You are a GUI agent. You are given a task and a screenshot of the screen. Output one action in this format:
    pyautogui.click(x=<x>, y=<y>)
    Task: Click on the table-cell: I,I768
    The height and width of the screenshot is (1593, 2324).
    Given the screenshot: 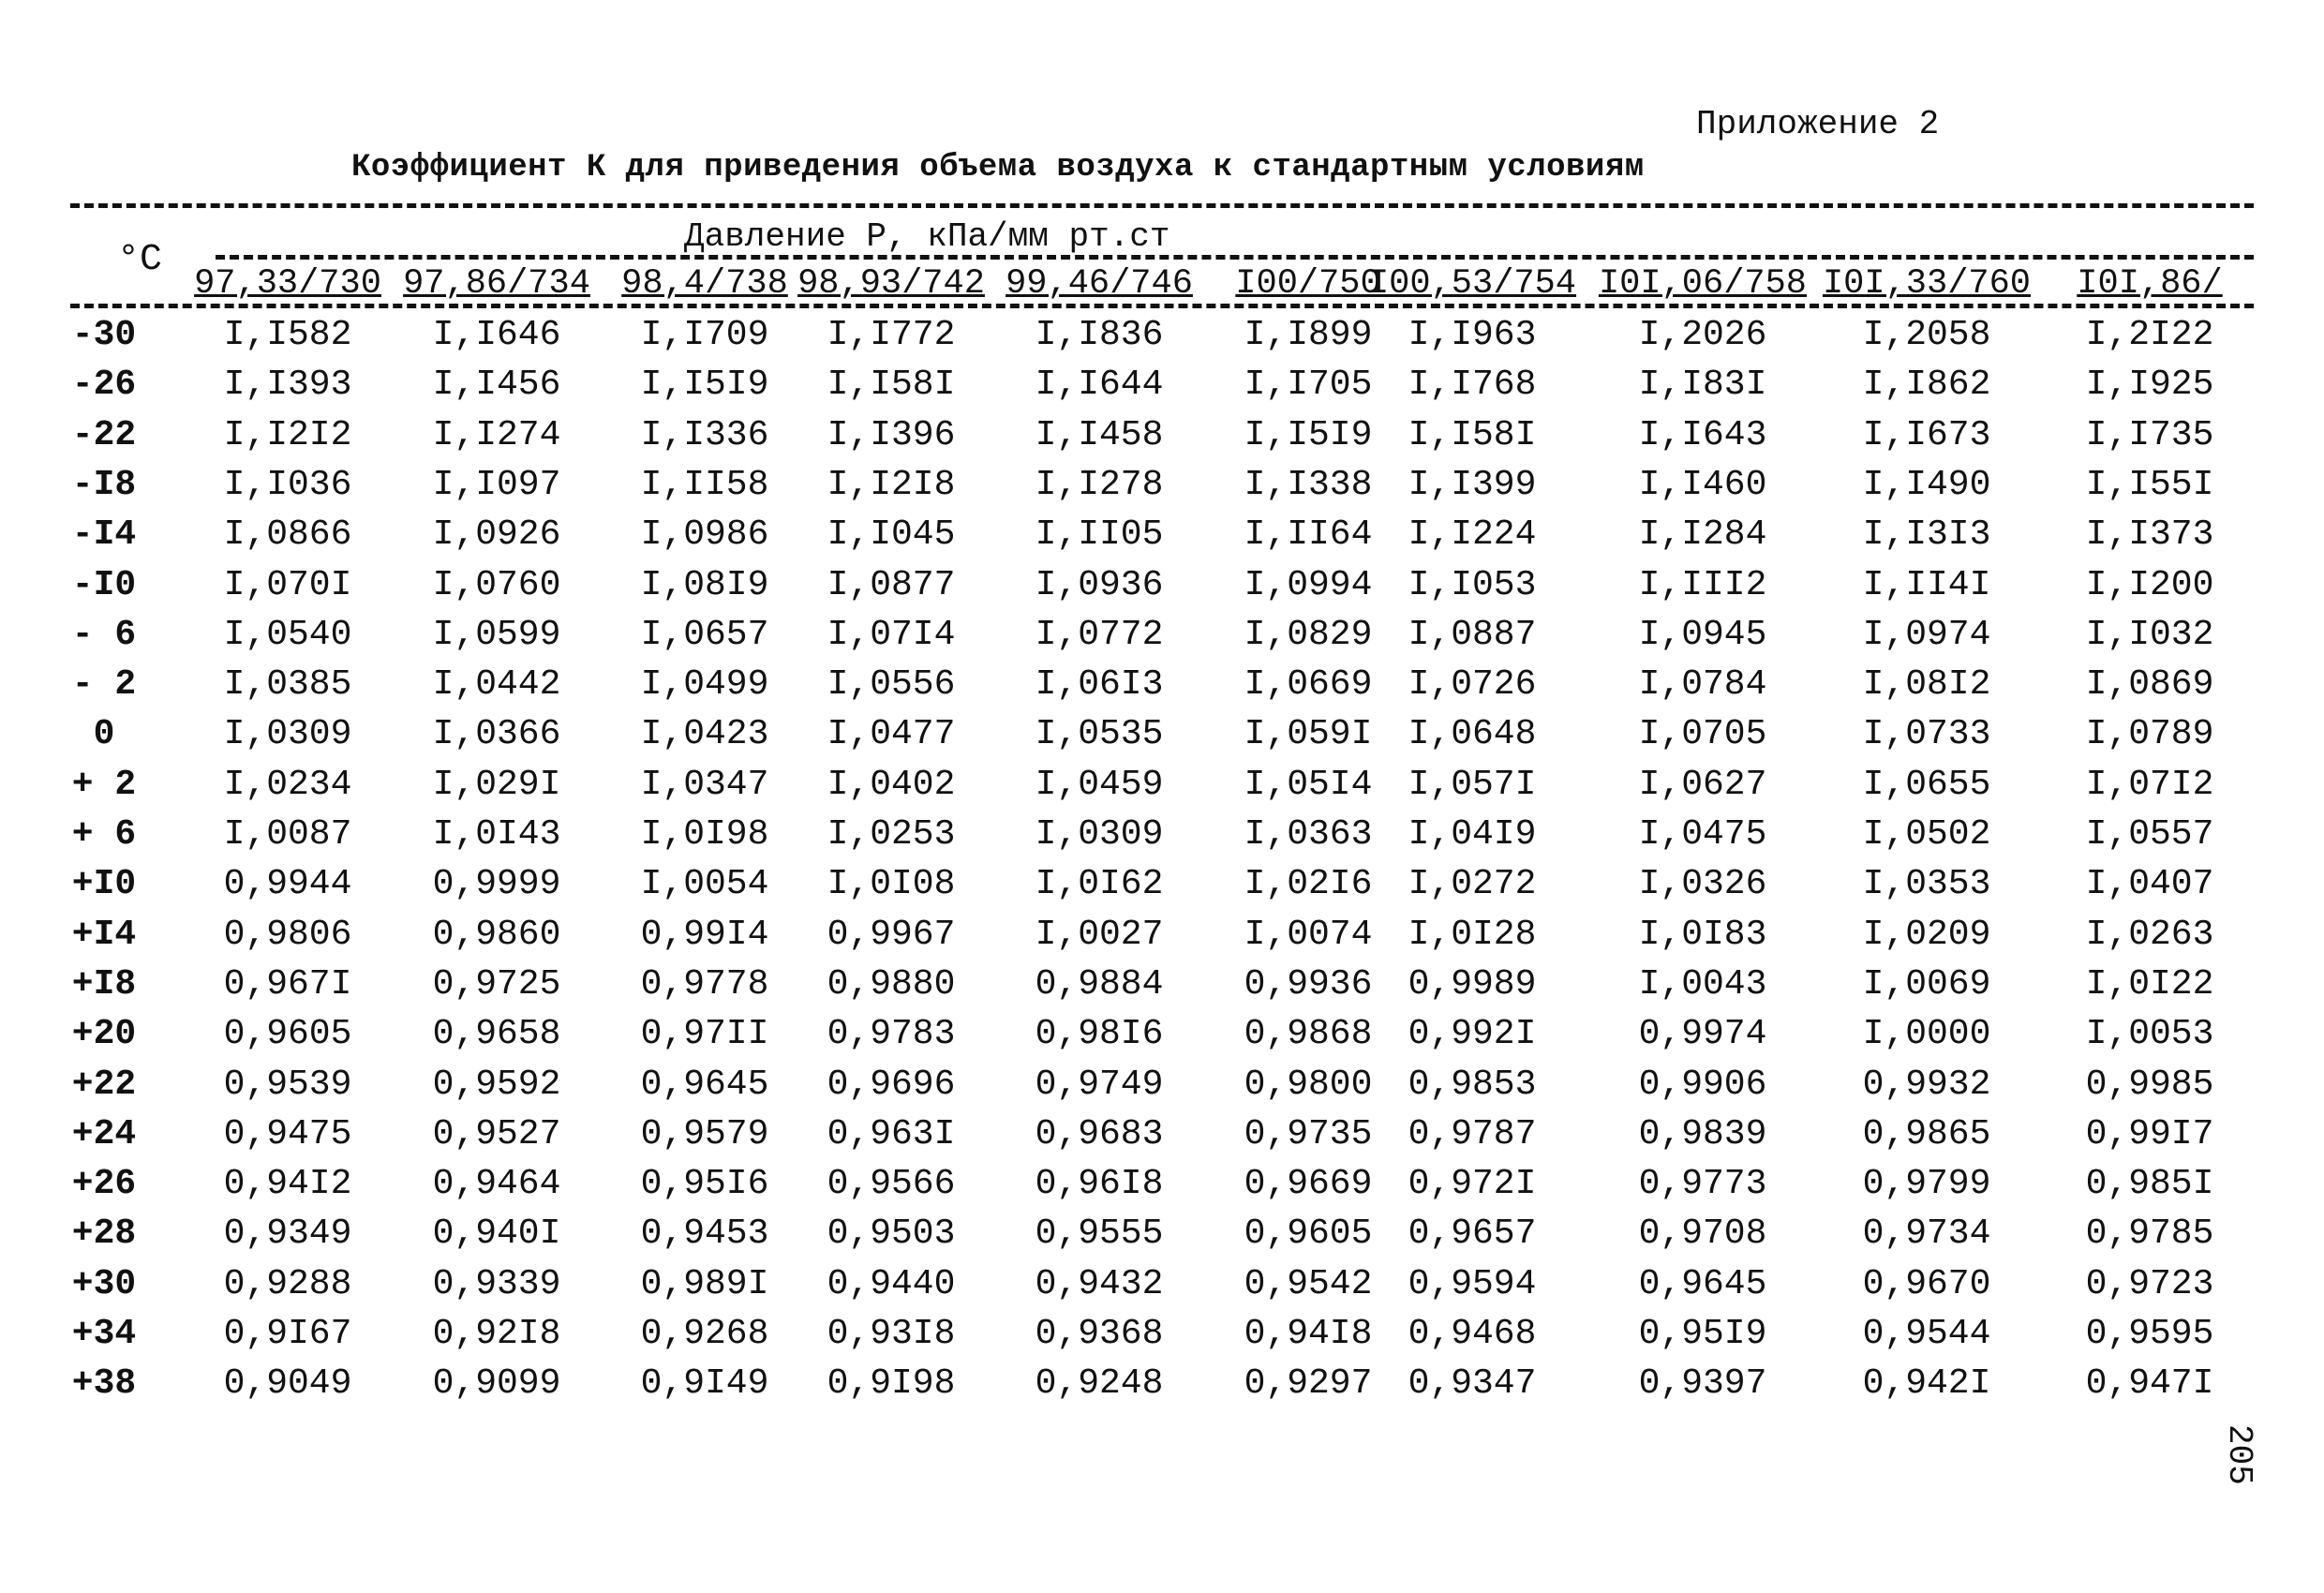 What is the action you would take?
    pyautogui.click(x=1472, y=385)
    